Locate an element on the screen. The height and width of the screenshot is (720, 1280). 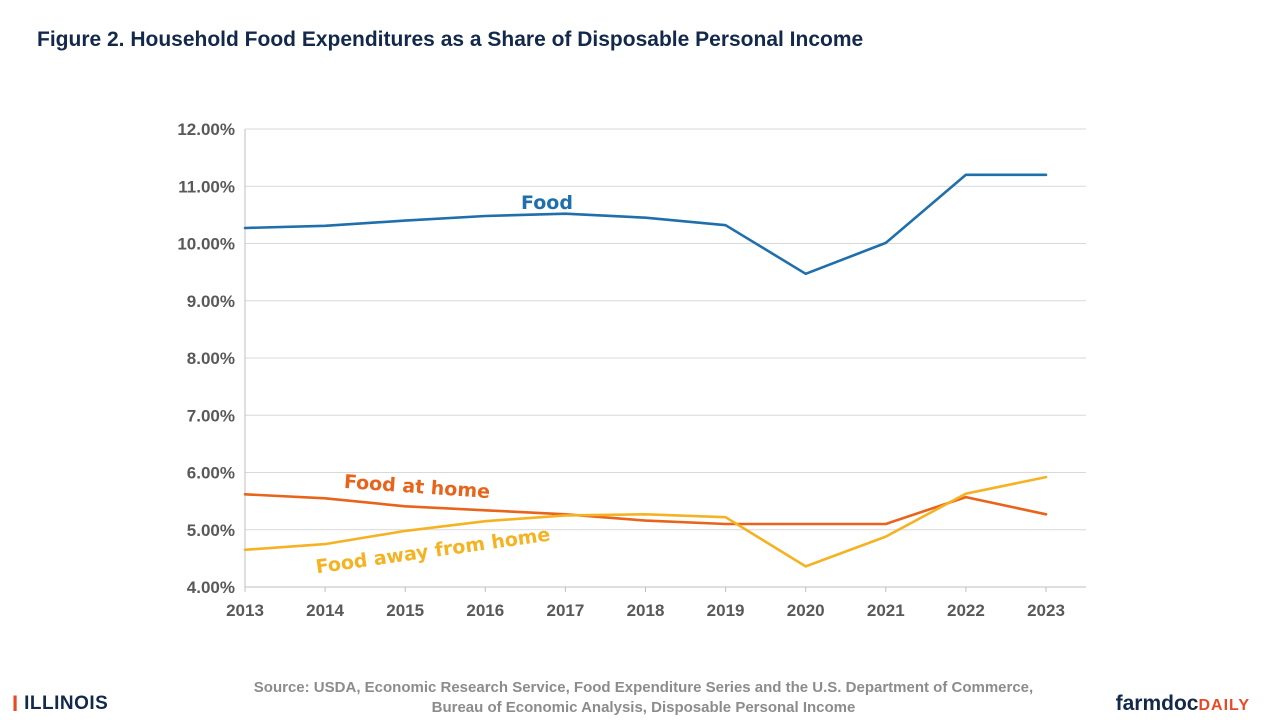
x-tick-label: 2013 is located at coordinates (245, 610).